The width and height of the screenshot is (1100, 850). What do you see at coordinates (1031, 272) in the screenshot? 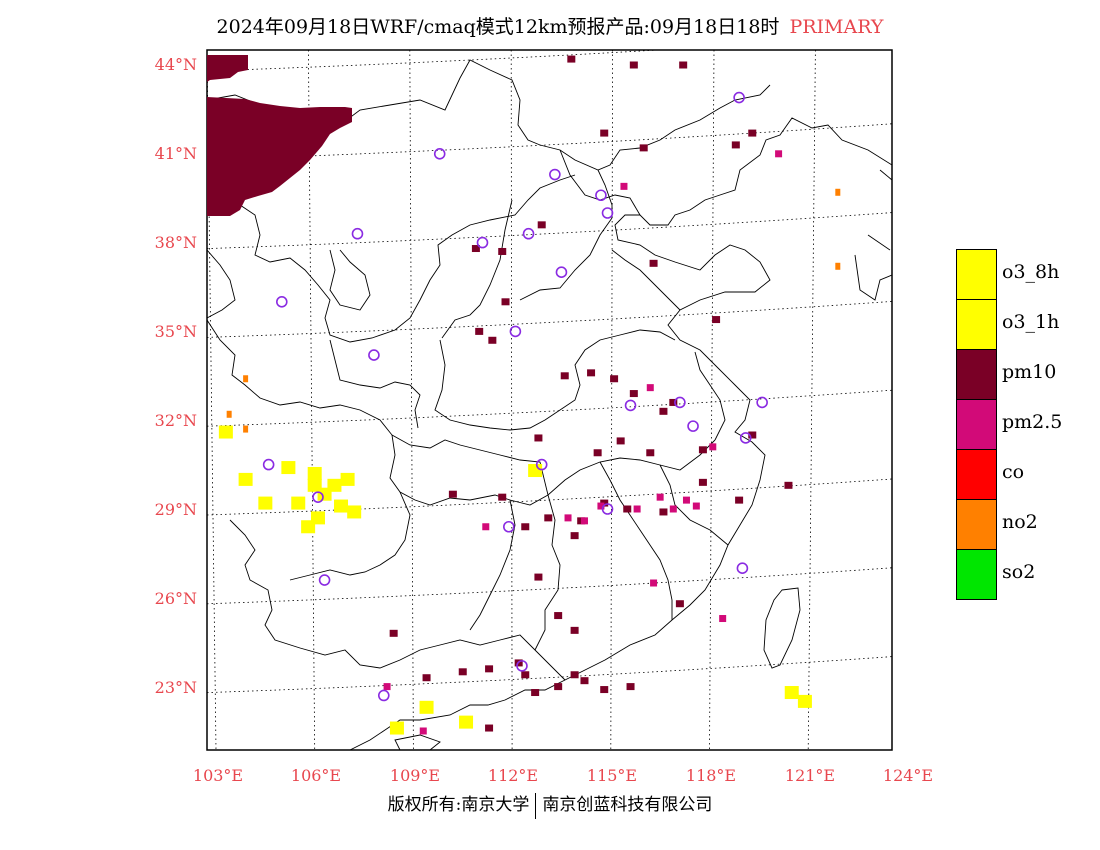
I see `legend-label: o3_8h` at bounding box center [1031, 272].